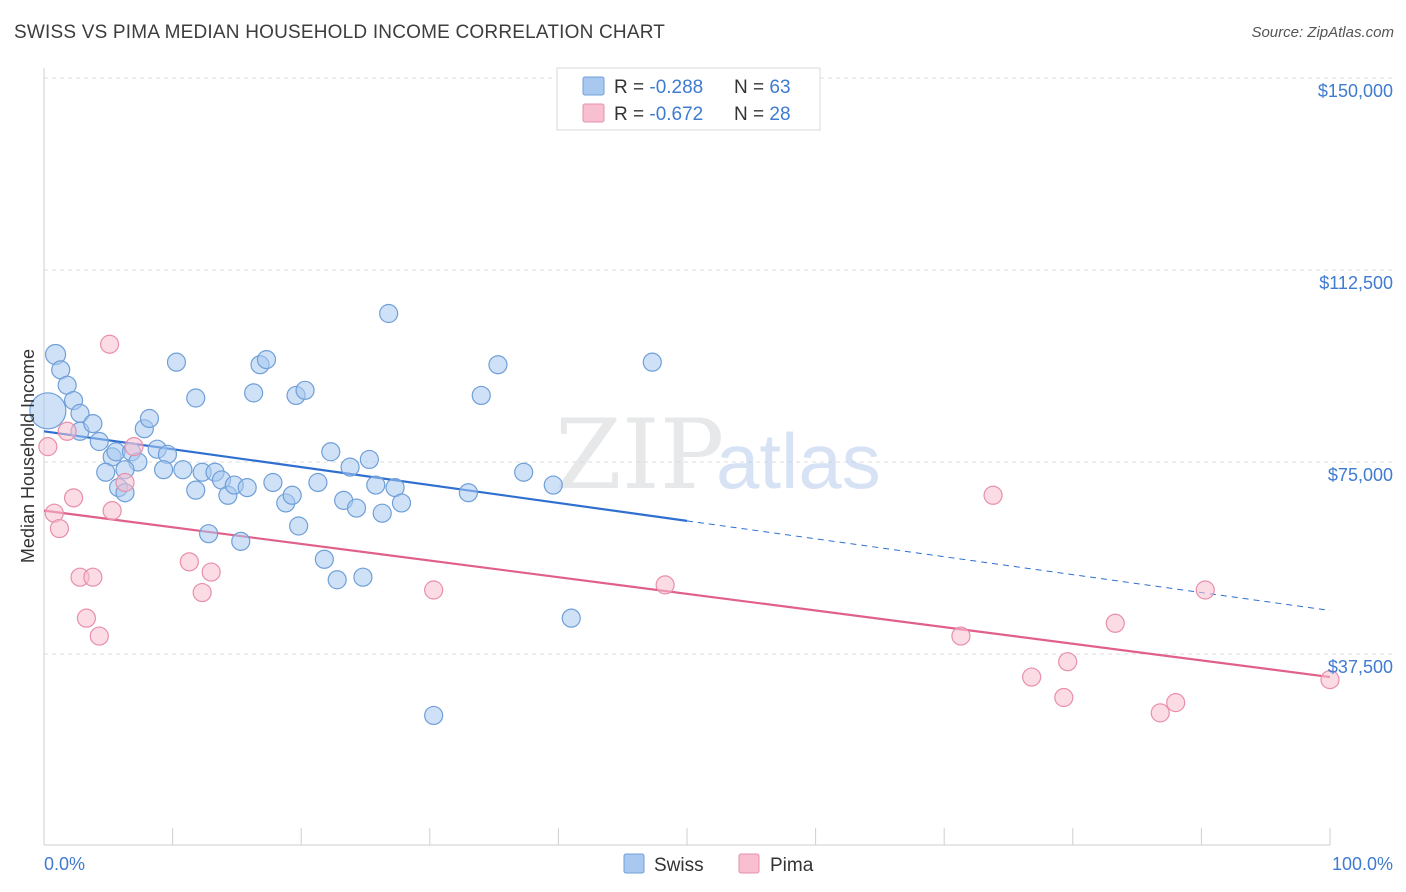 This screenshot has height=892, width=1406. I want to click on legend-row-pima-n: N = 28, so click(762, 114).